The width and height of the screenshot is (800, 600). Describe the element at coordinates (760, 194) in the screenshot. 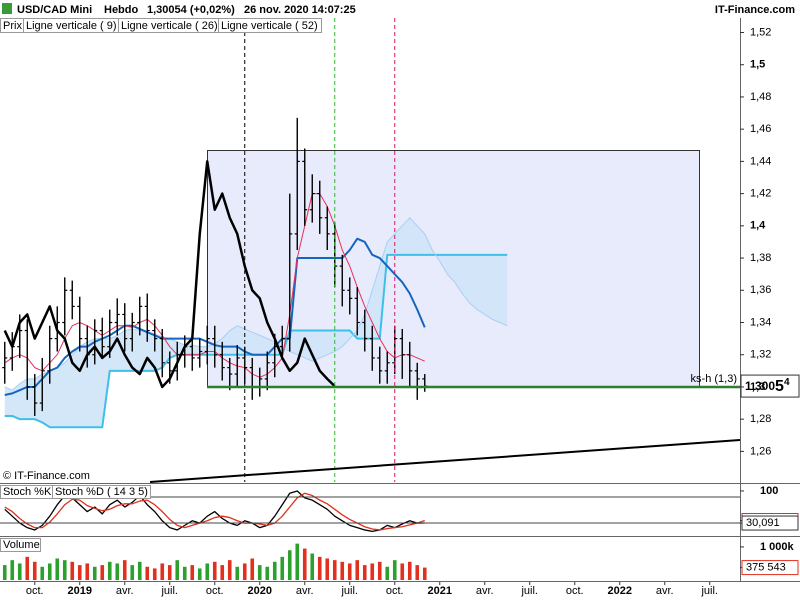

I see `y-tick-label: 1,42` at that location.